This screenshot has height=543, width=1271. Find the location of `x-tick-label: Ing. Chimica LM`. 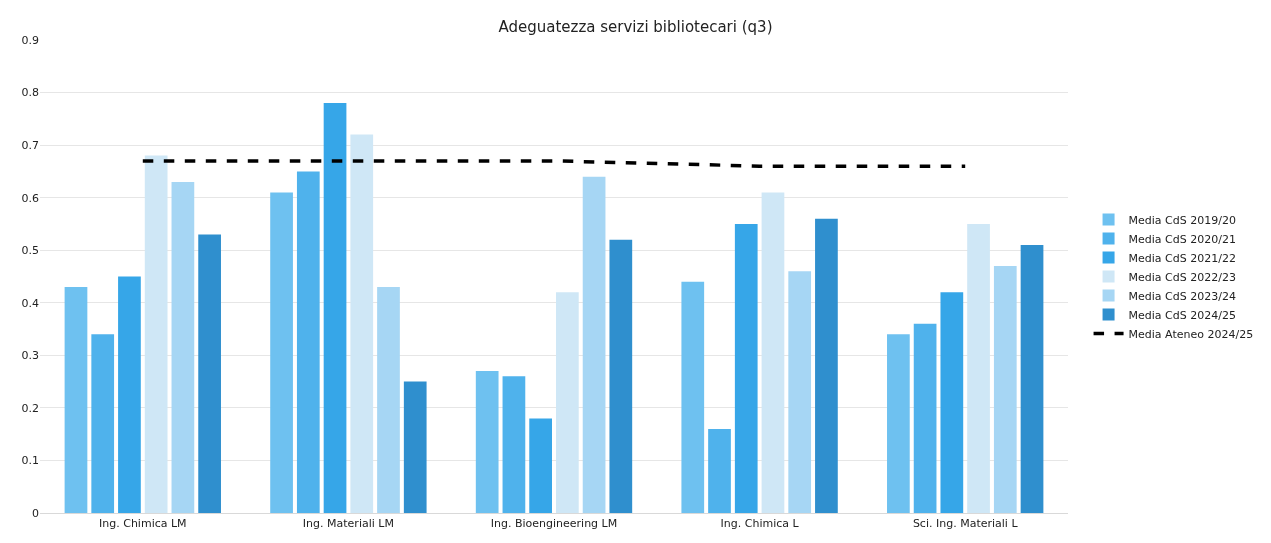

x-tick-label: Ing. Chimica LM is located at coordinates (143, 524).